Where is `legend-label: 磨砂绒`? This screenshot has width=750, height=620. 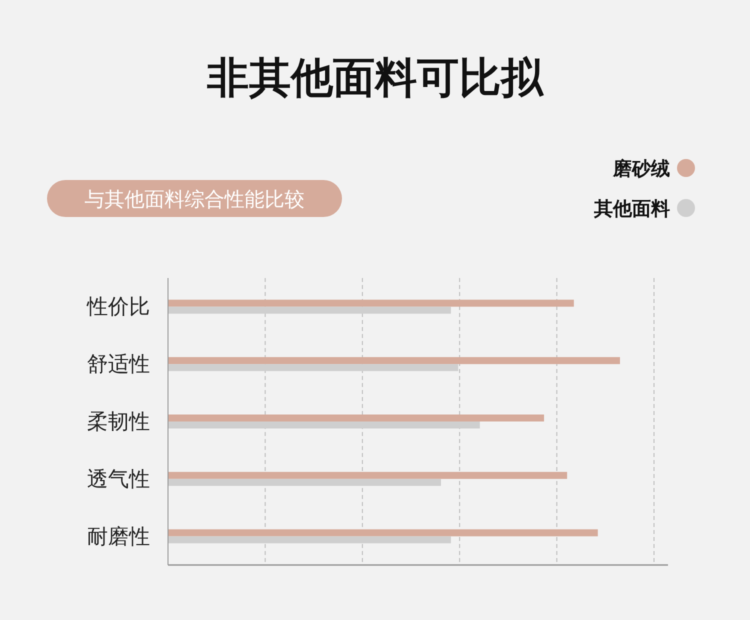 legend-label: 磨砂绒 is located at coordinates (641, 169).